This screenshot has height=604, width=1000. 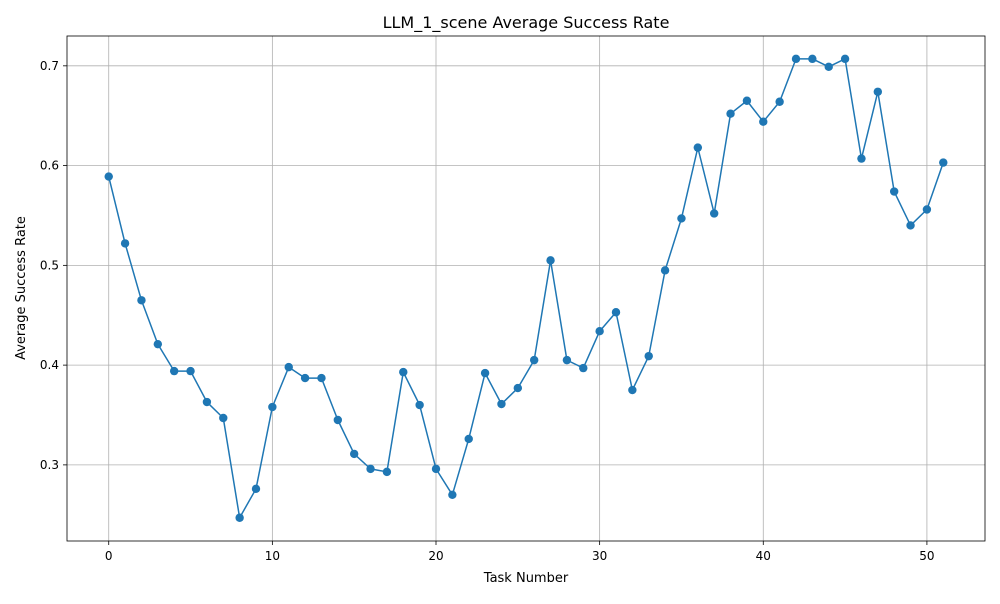 I want to click on chart-title: LLM_1_scene Average Success Rate, so click(x=526, y=23).